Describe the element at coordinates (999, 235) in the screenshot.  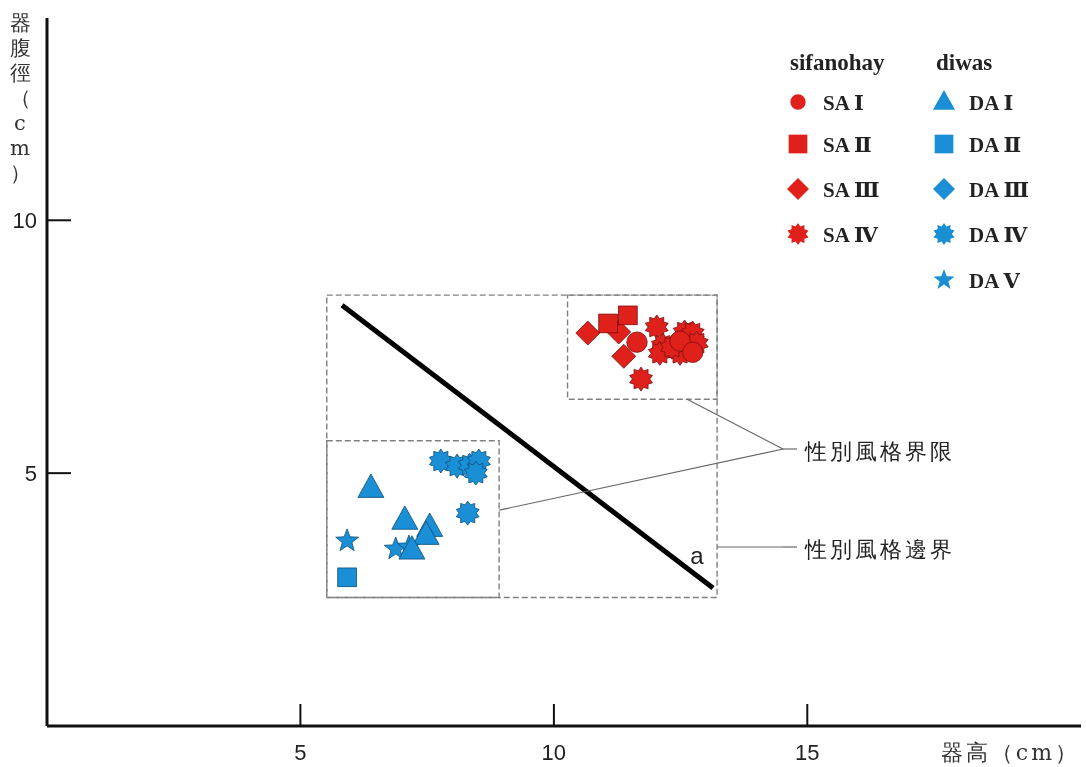
I see `legend-label: DA Ⅳ` at that location.